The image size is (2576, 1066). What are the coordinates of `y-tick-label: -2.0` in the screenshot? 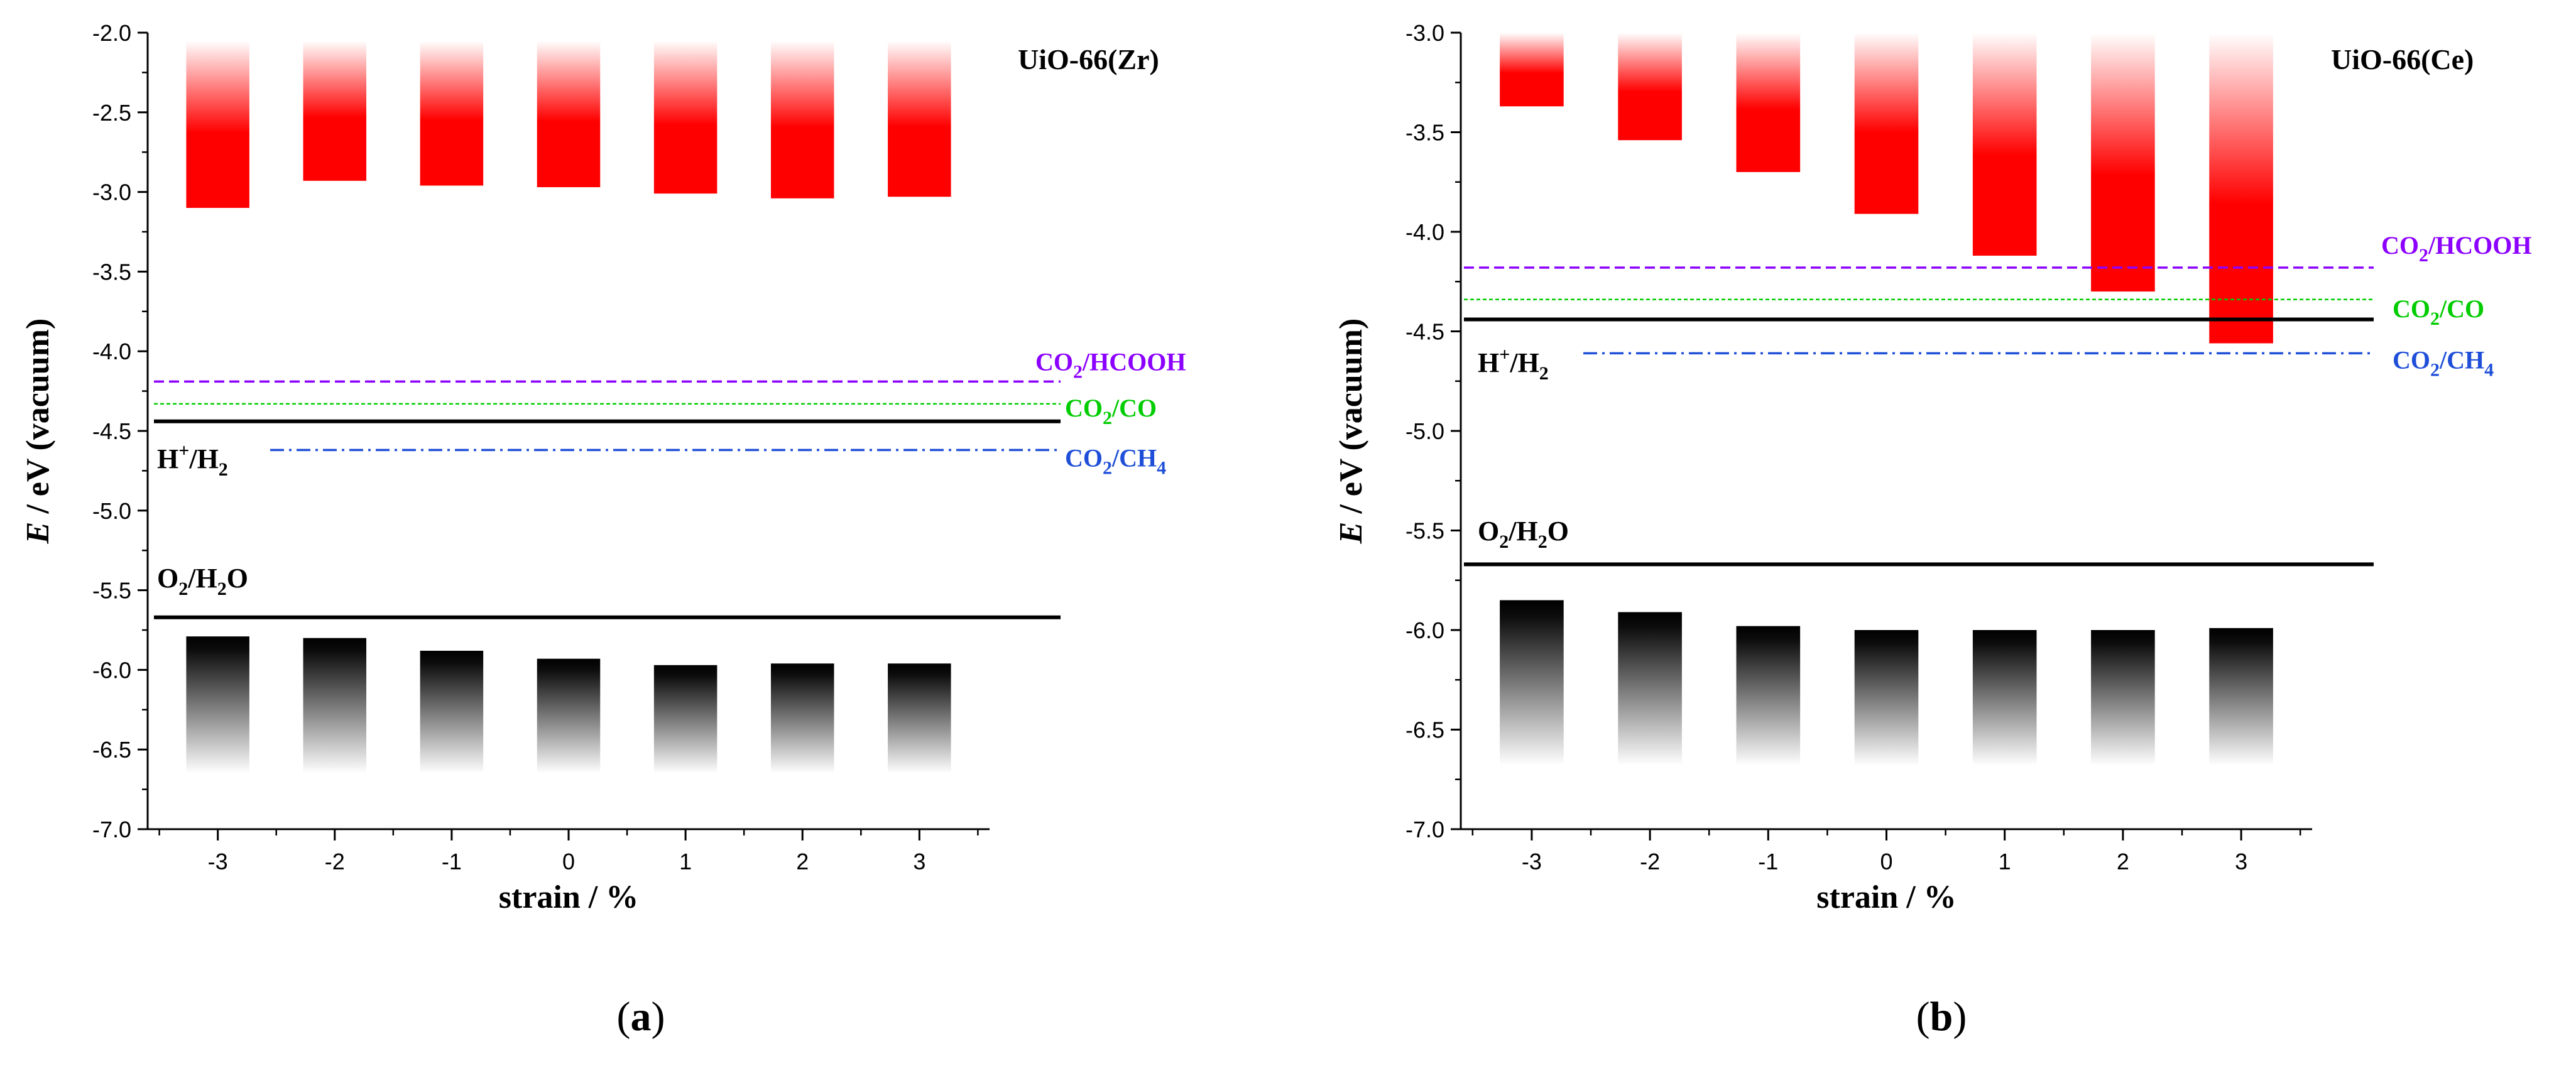 It's located at (111, 33).